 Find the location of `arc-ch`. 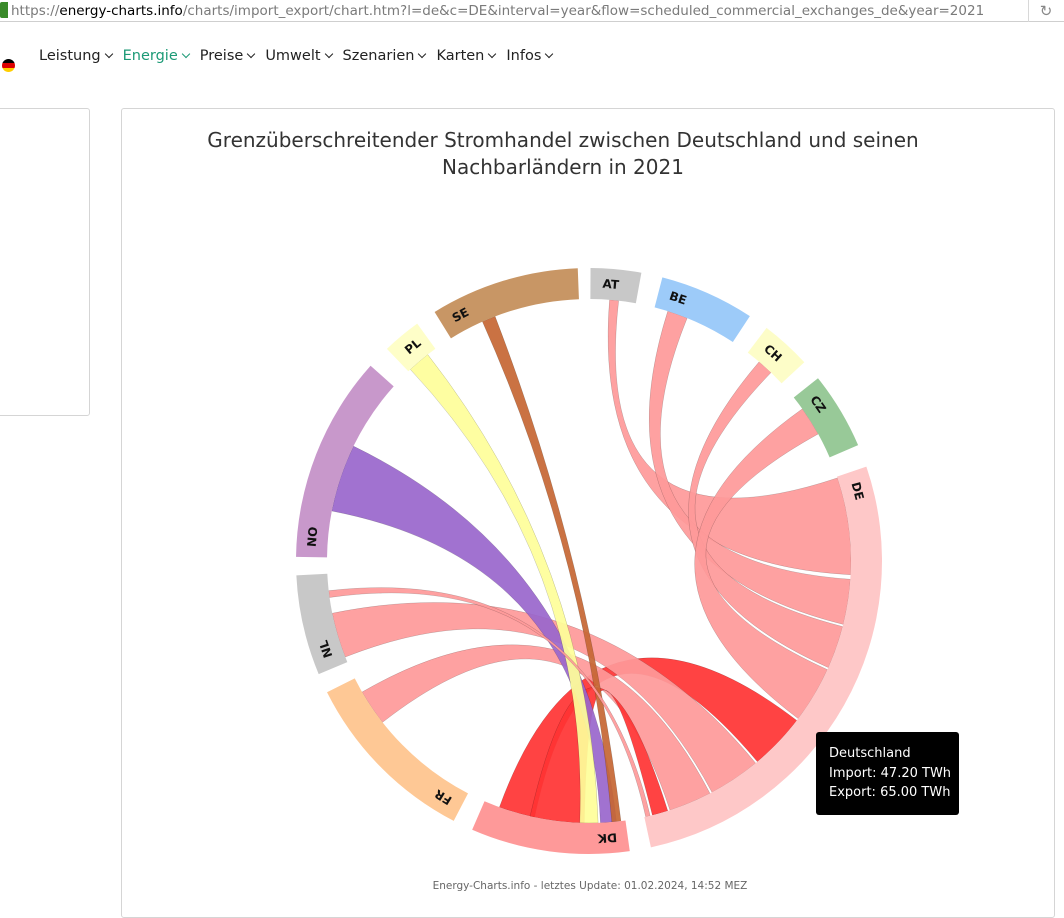

arc-ch is located at coordinates (776, 355).